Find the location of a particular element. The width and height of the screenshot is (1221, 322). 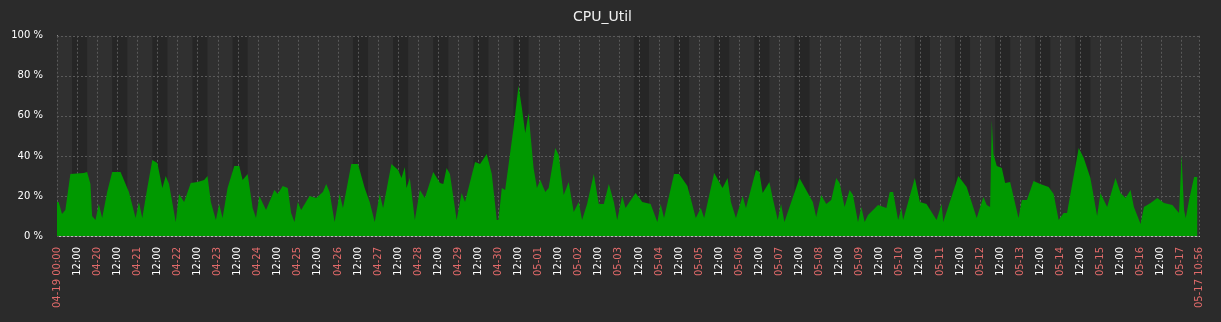

x-tick-label: 05-04 is located at coordinates (658, 262).